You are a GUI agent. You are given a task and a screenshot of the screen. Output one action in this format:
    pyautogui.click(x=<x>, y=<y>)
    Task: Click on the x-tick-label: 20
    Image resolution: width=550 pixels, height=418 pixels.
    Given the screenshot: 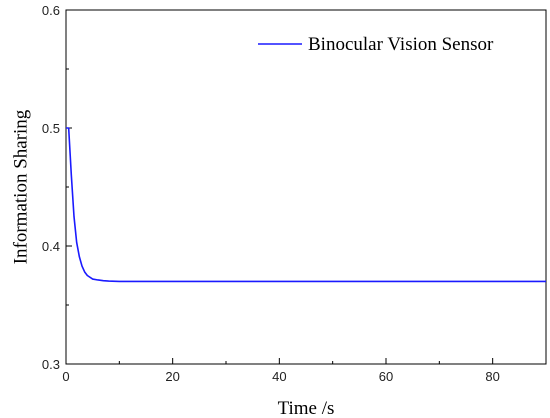 What is the action you would take?
    pyautogui.click(x=172, y=376)
    